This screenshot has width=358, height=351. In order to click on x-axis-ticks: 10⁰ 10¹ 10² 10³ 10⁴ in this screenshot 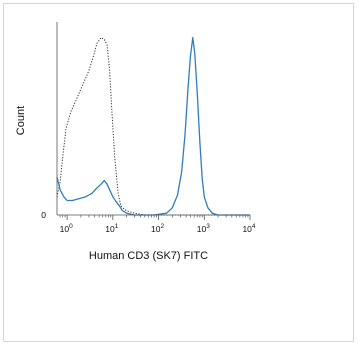, I will do `click(158, 224)`.